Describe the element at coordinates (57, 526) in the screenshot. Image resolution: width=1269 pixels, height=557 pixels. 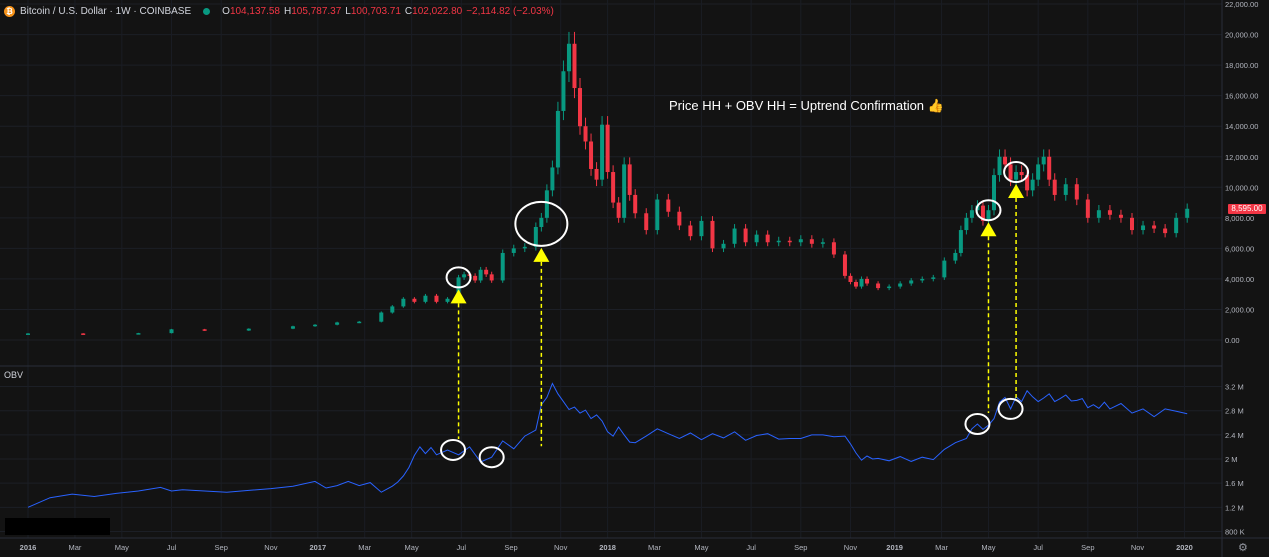
I see `redaction-box` at that location.